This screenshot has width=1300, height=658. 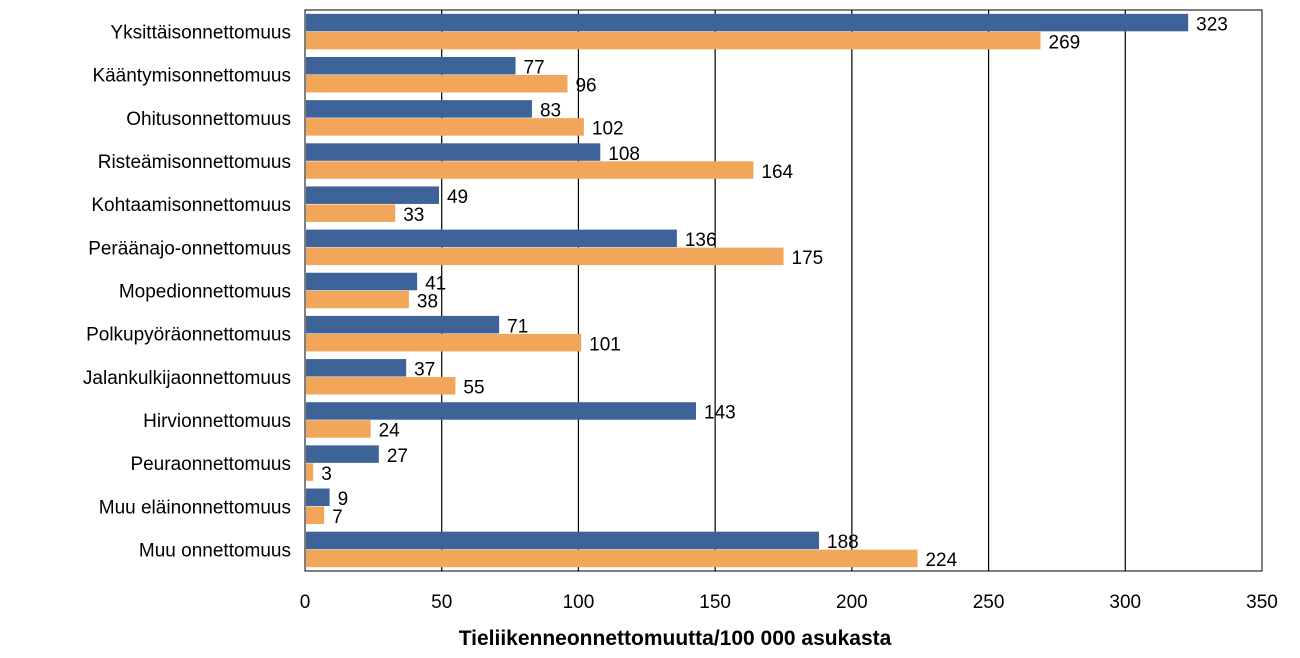 I want to click on data-label: 38, so click(x=427, y=301).